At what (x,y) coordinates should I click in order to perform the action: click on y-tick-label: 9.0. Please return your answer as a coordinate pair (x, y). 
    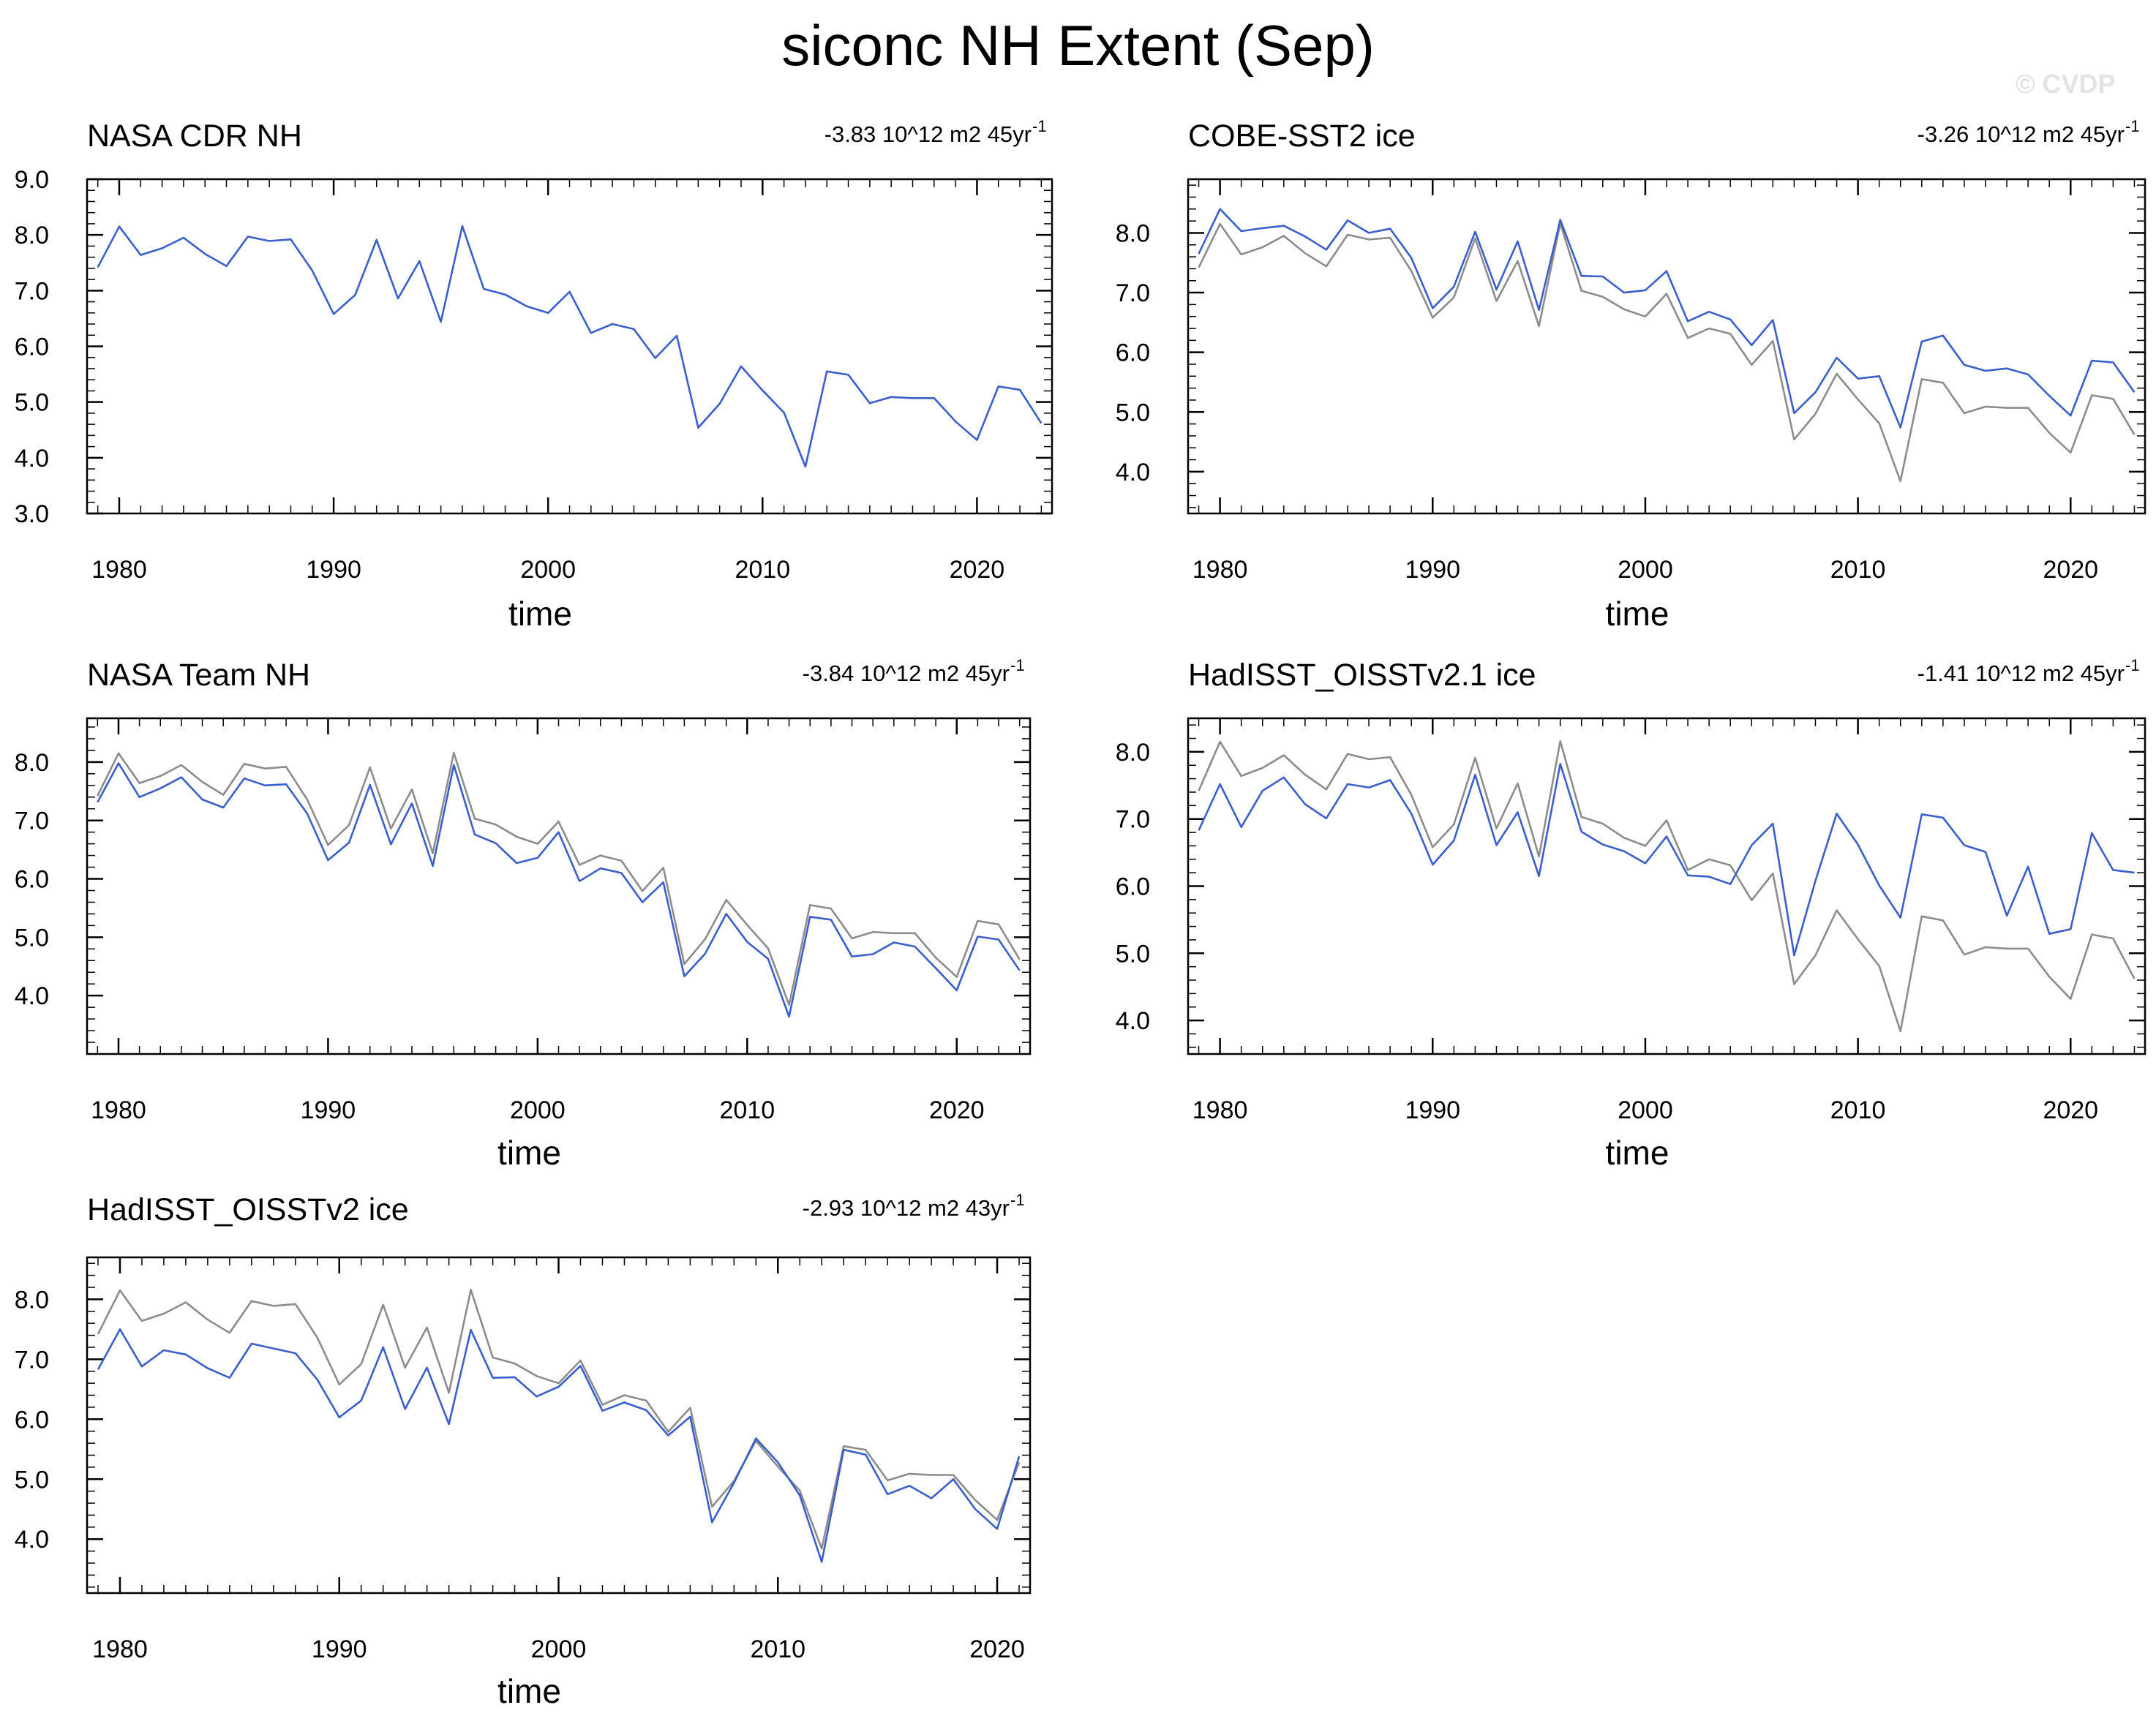
    Looking at the image, I should click on (32, 180).